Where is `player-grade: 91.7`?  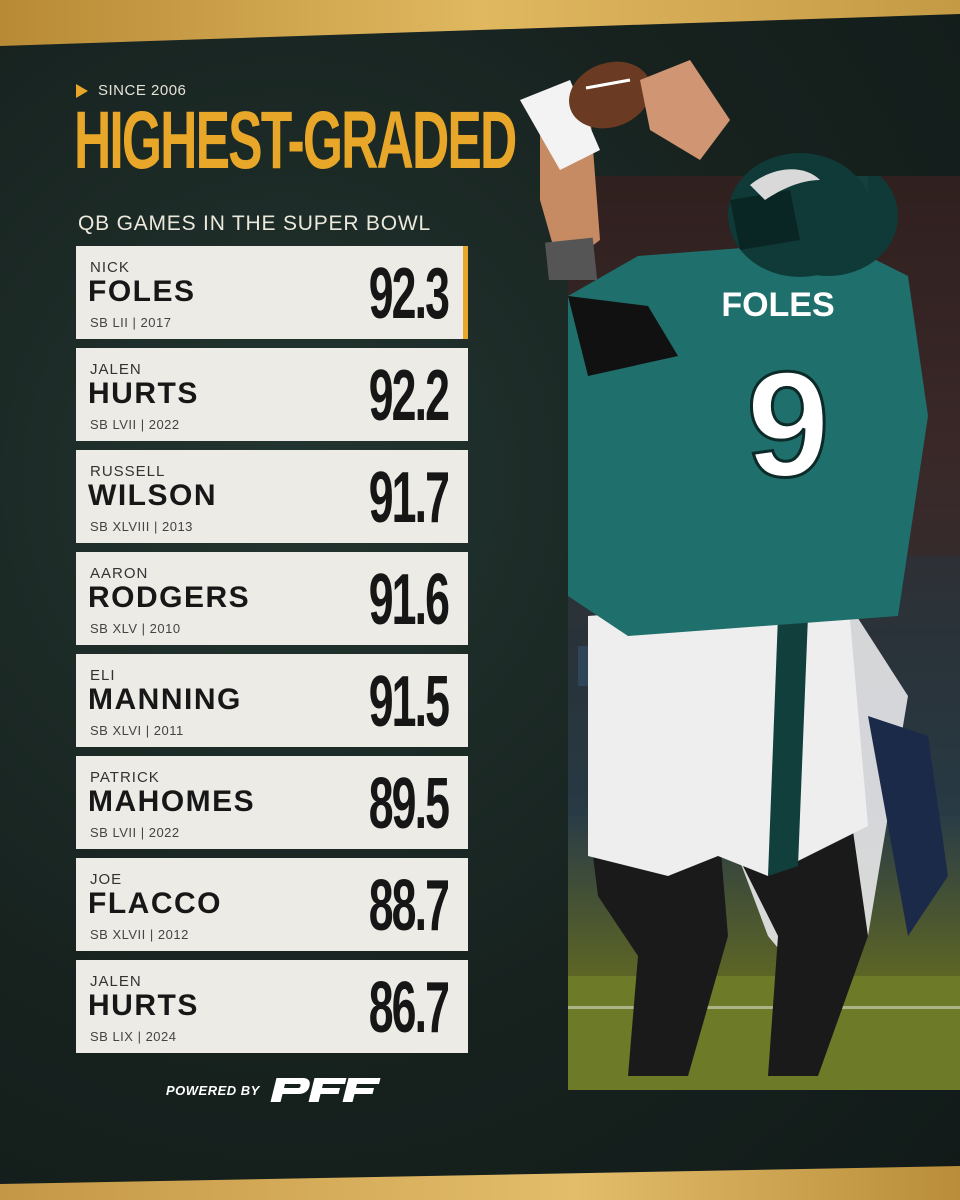 player-grade: 91.7 is located at coordinates (409, 498).